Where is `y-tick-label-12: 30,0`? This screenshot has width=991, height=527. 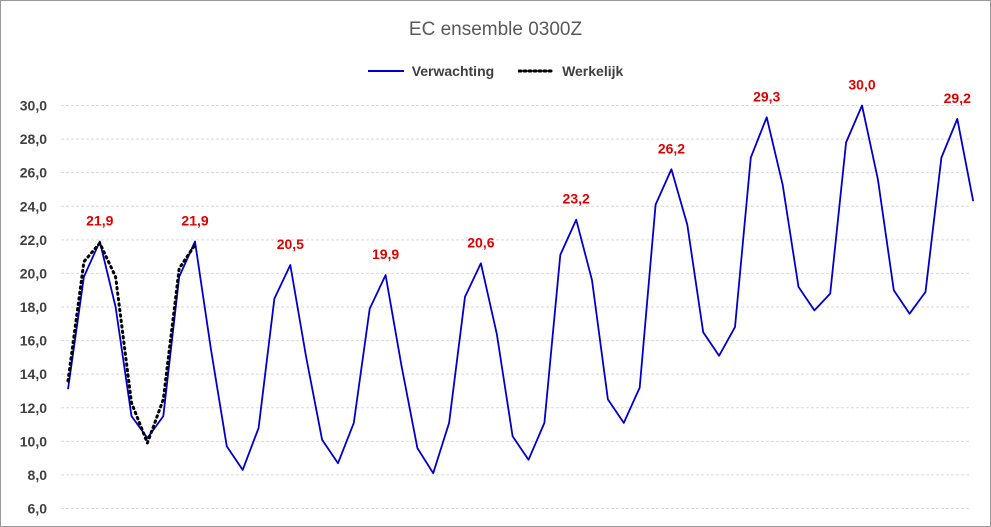 y-tick-label-12: 30,0 is located at coordinates (33, 106).